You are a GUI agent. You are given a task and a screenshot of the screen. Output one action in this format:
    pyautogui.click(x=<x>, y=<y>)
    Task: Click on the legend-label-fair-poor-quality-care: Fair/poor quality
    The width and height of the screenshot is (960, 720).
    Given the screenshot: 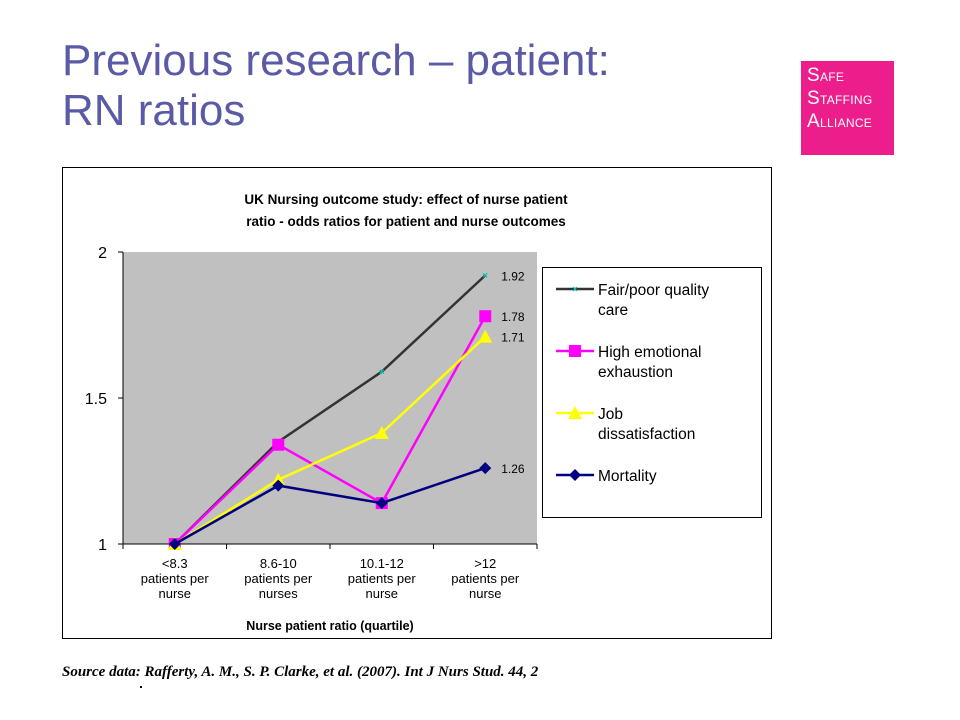 What is the action you would take?
    pyautogui.click(x=653, y=290)
    